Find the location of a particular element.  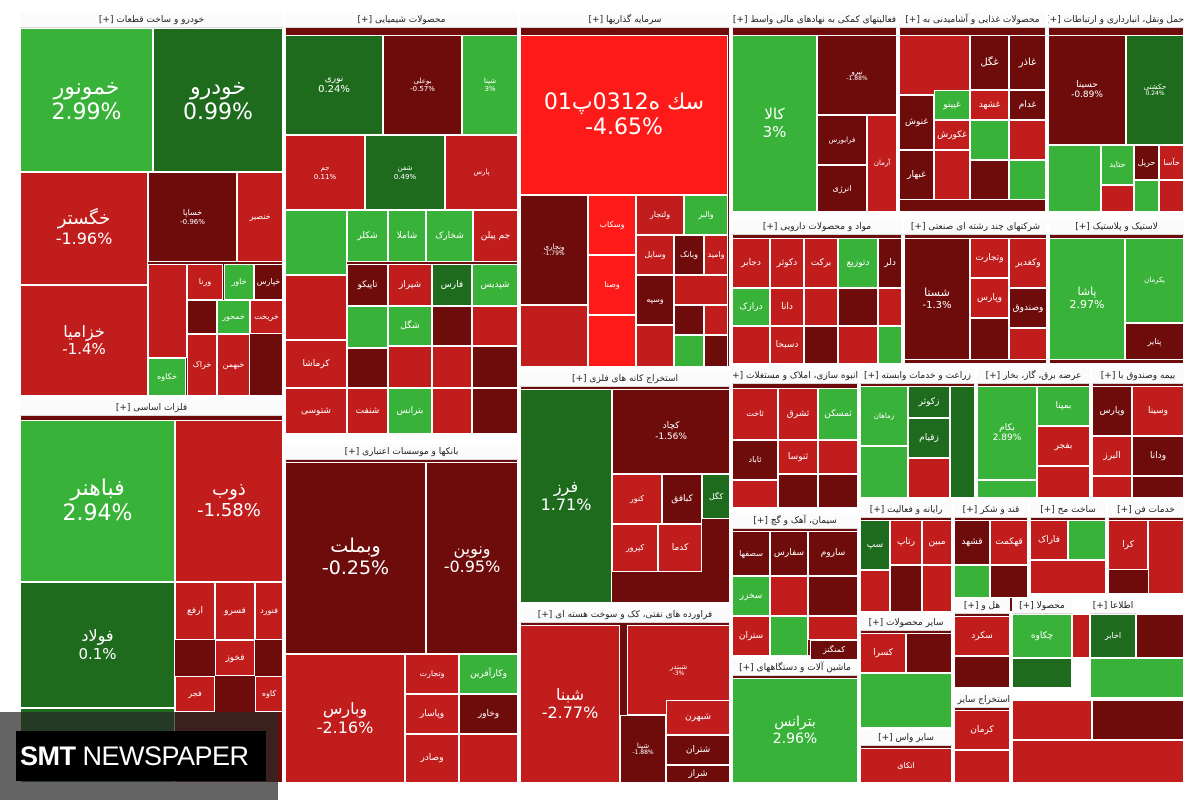

treemap-tile: دانا is located at coordinates (787, 307).